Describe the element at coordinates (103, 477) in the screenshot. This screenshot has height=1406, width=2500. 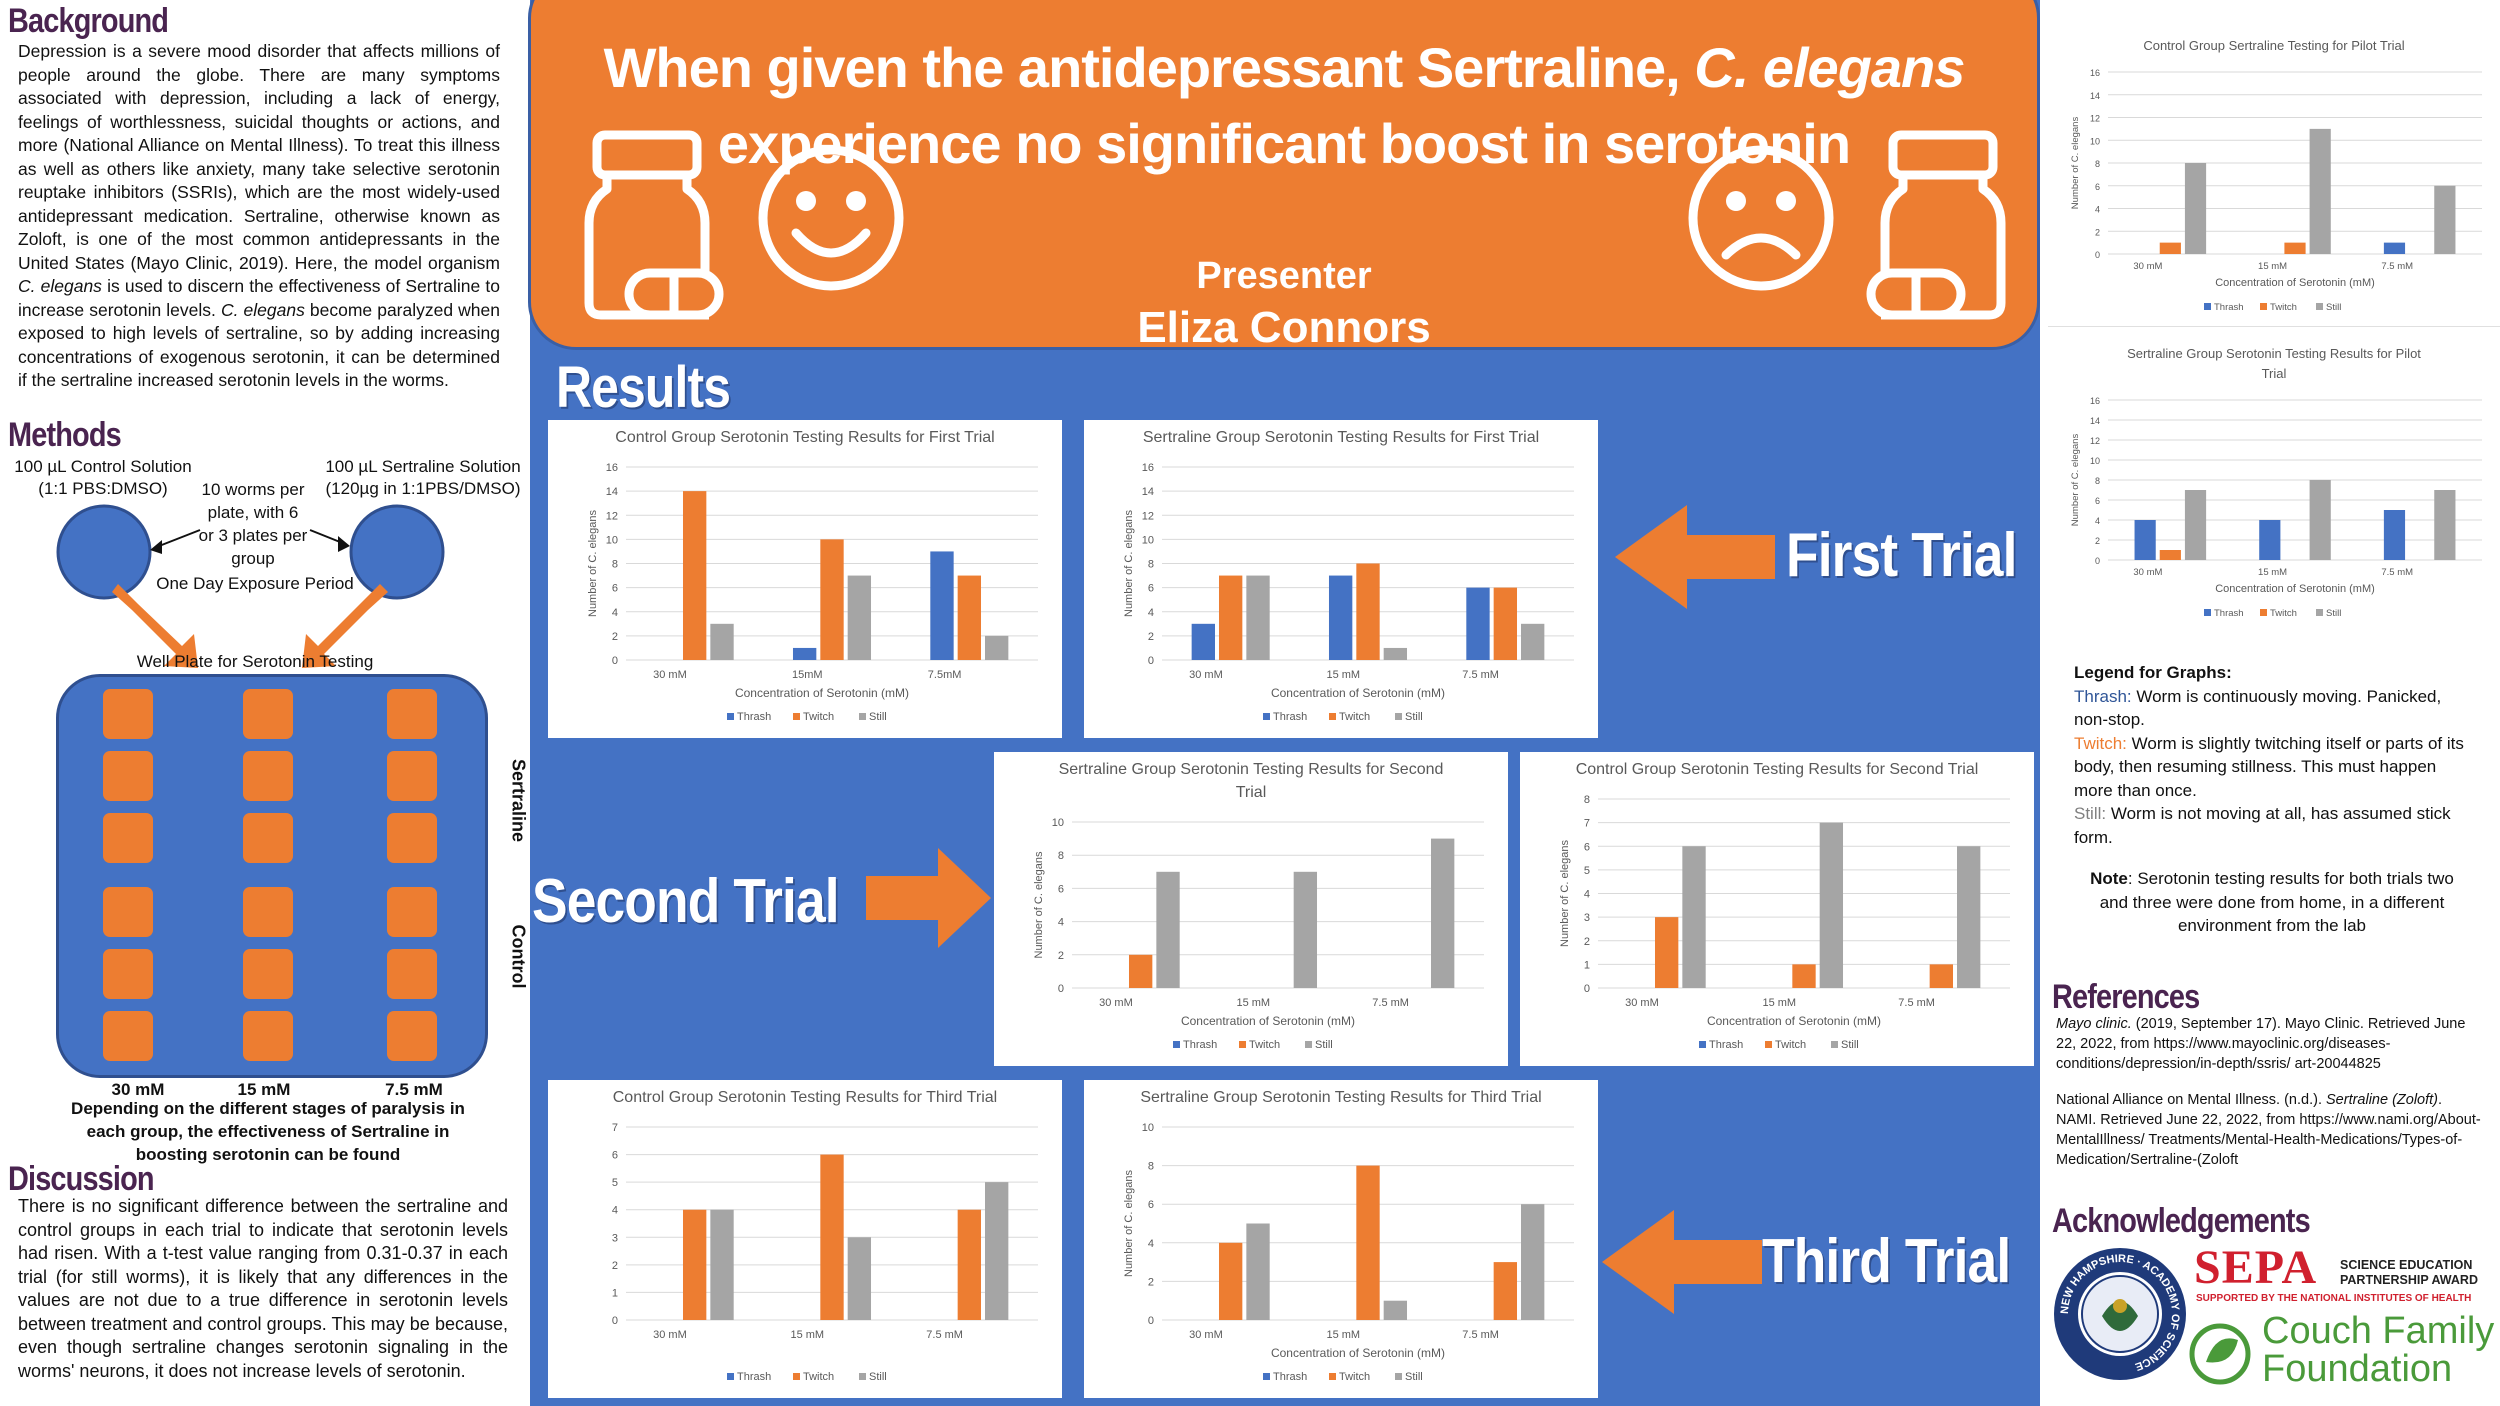
I see `control-solution-label: 100 µL Control Solution (1:1 PBS:DMSO)` at that location.